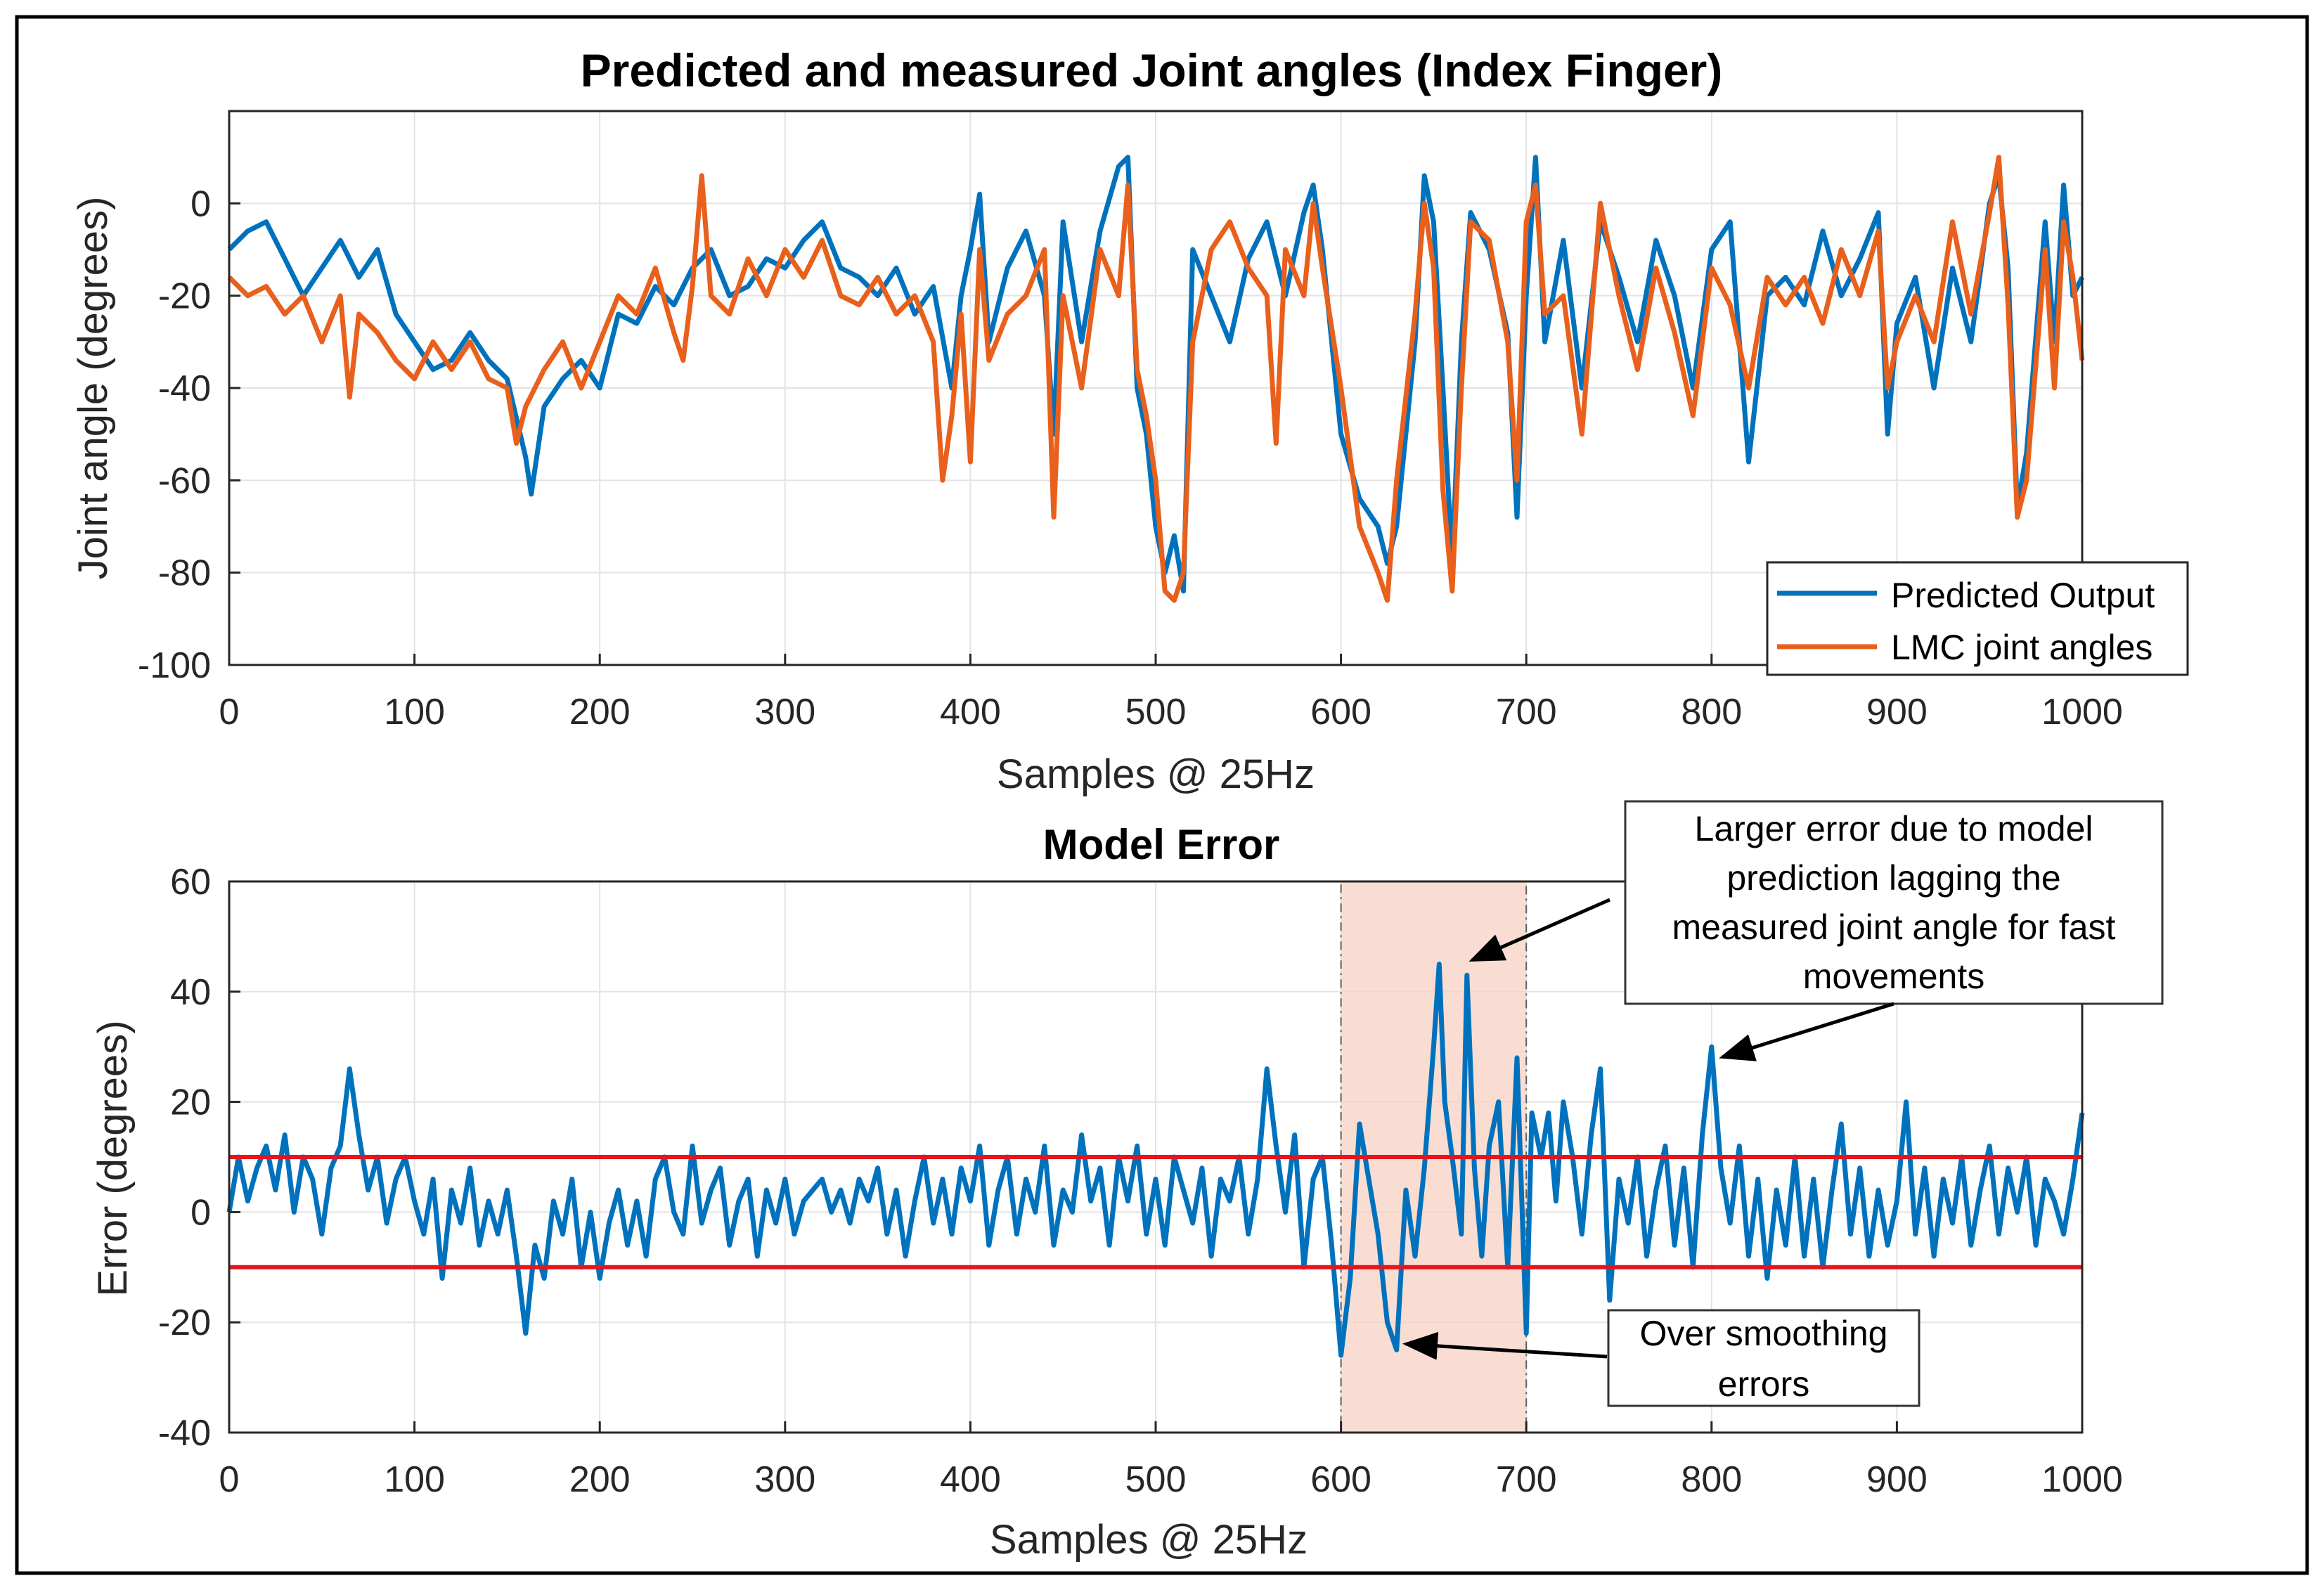 The height and width of the screenshot is (1590, 2324). What do you see at coordinates (184, 573) in the screenshot?
I see `y-tick-label: -80` at bounding box center [184, 573].